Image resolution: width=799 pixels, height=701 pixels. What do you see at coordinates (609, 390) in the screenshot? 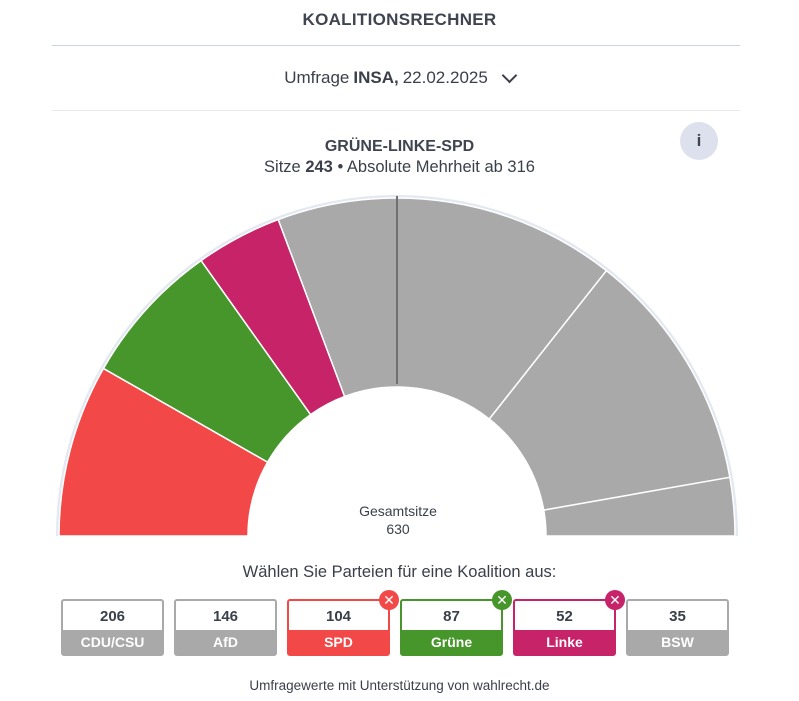
I see `segment-afd` at bounding box center [609, 390].